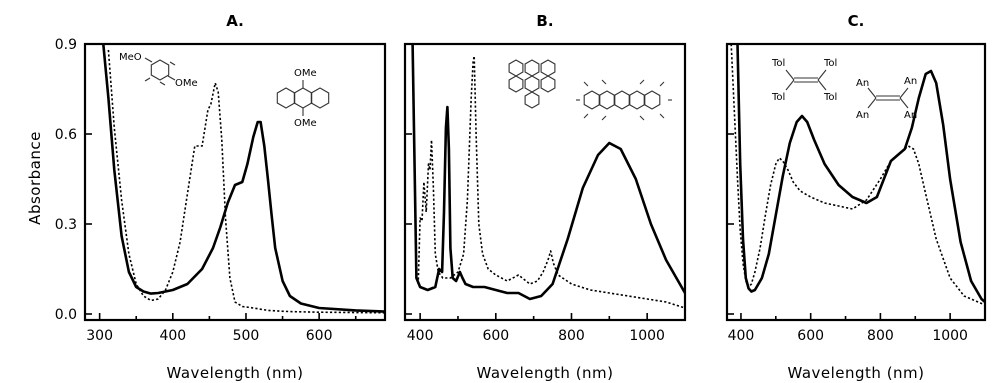  I want to click on y-tick-label: 0.6, so click(66, 135).